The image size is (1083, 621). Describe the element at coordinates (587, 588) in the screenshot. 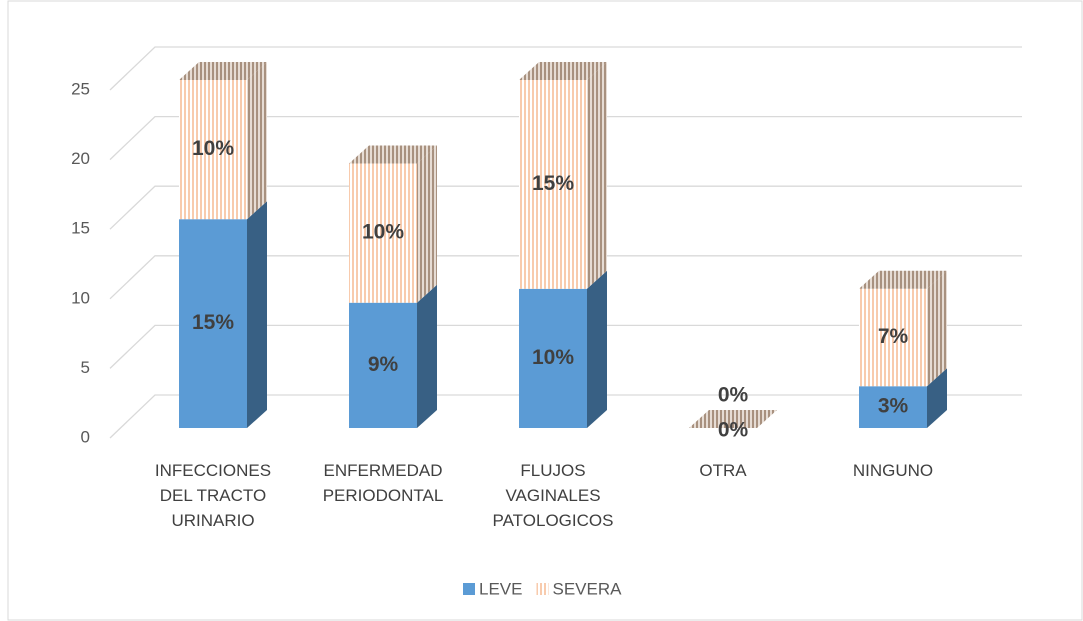

I see `legend-label: SEVERA` at that location.